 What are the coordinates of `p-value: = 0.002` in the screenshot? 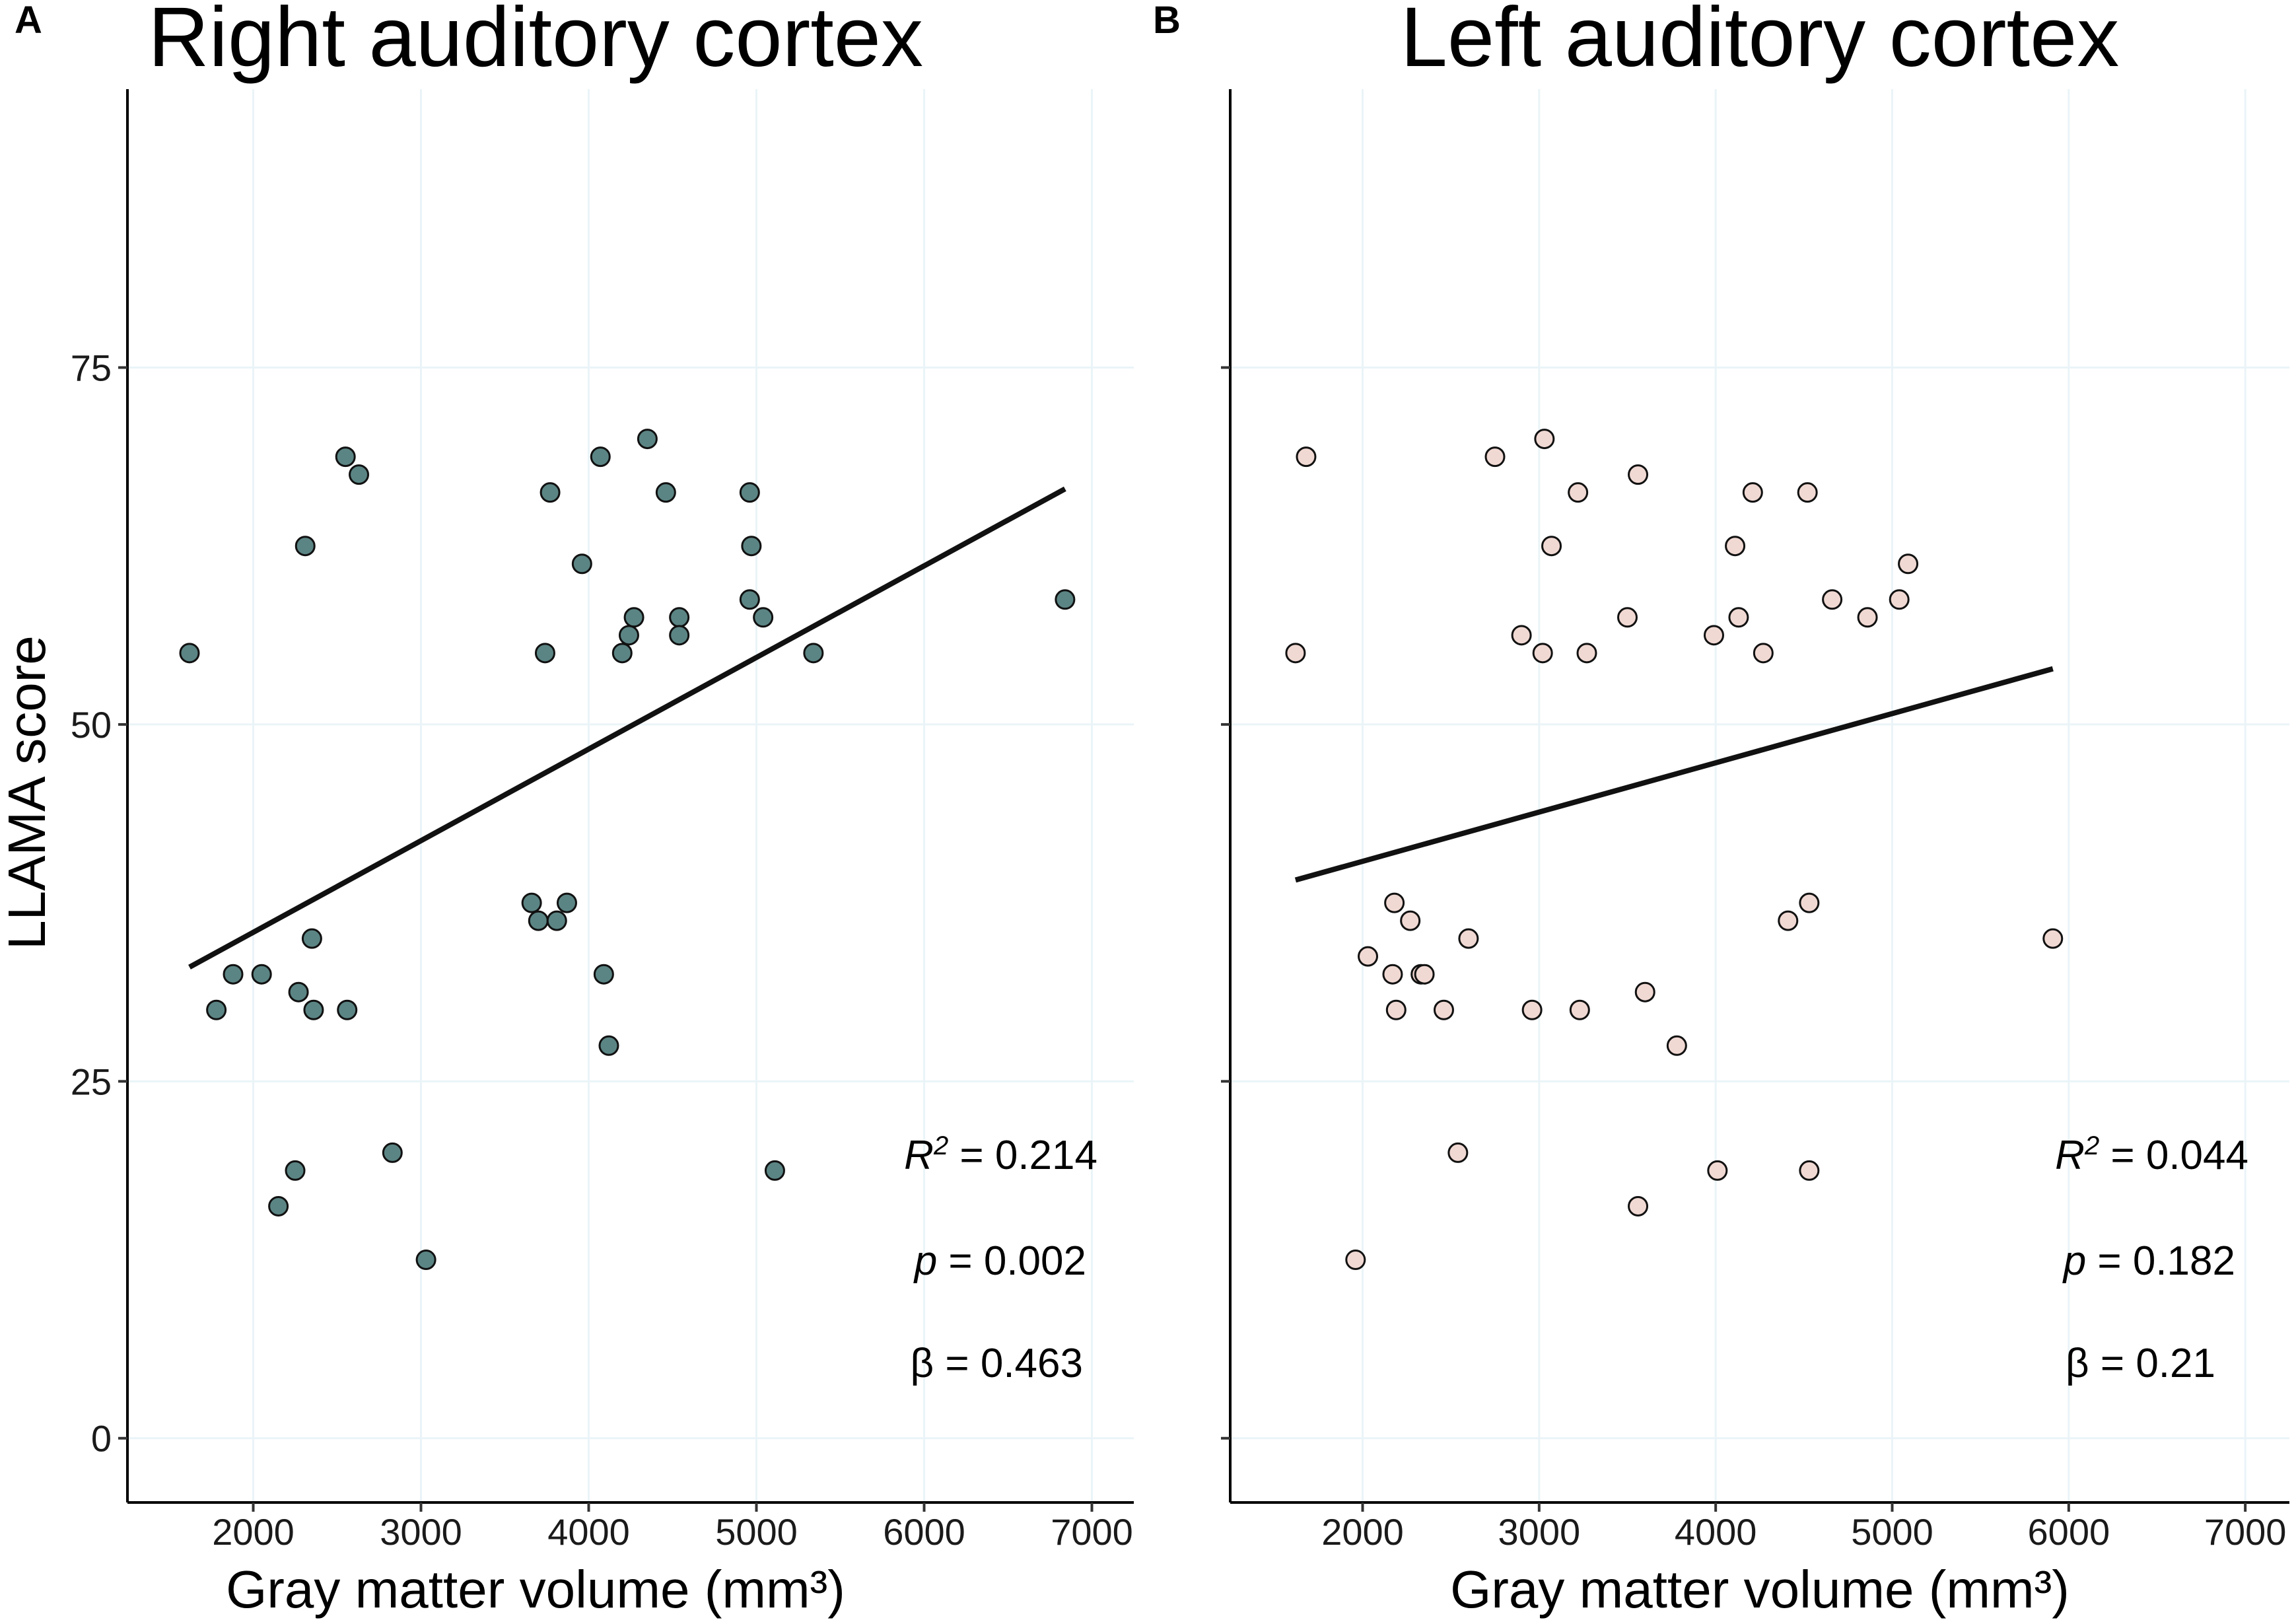 It's located at (1011, 1261).